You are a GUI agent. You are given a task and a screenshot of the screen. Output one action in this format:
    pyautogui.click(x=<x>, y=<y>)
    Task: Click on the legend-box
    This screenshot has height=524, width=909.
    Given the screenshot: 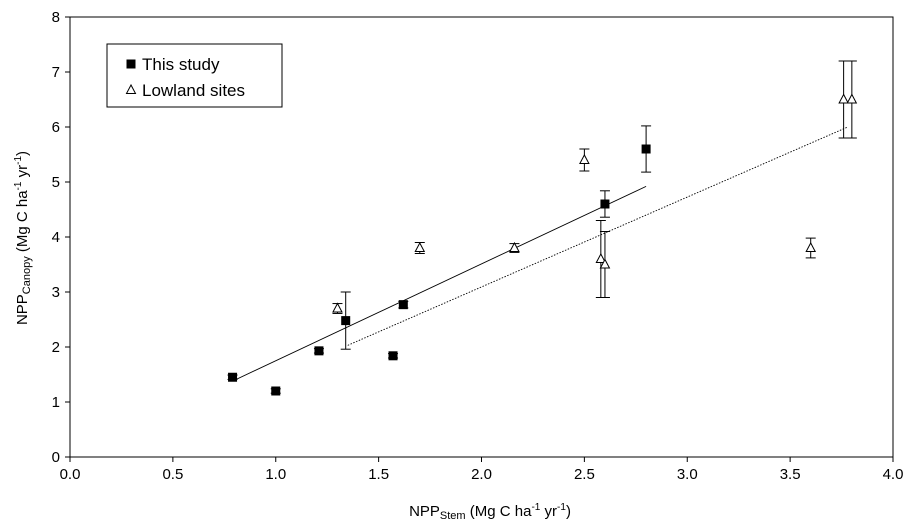 What is the action you would take?
    pyautogui.click(x=194, y=75)
    